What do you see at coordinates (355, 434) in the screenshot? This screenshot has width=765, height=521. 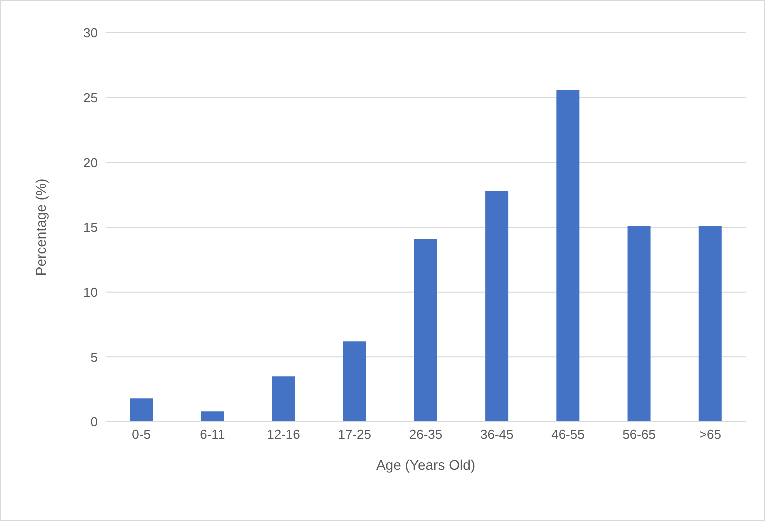 I see `x-tick-label: 17-25` at bounding box center [355, 434].